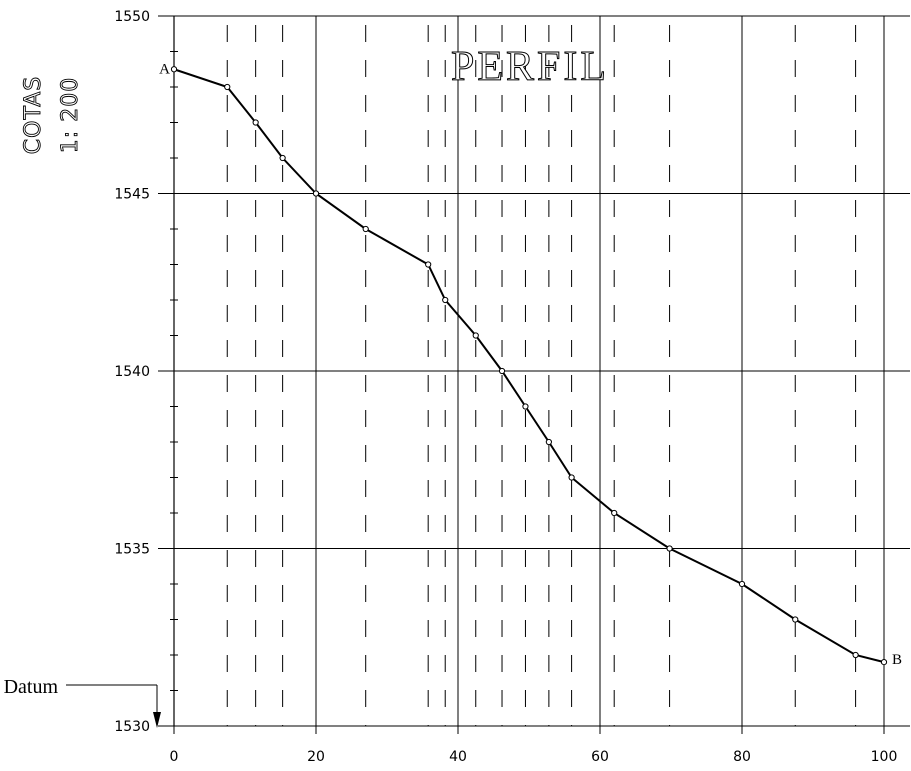  I want to click on datum-label: Datum, so click(31, 687).